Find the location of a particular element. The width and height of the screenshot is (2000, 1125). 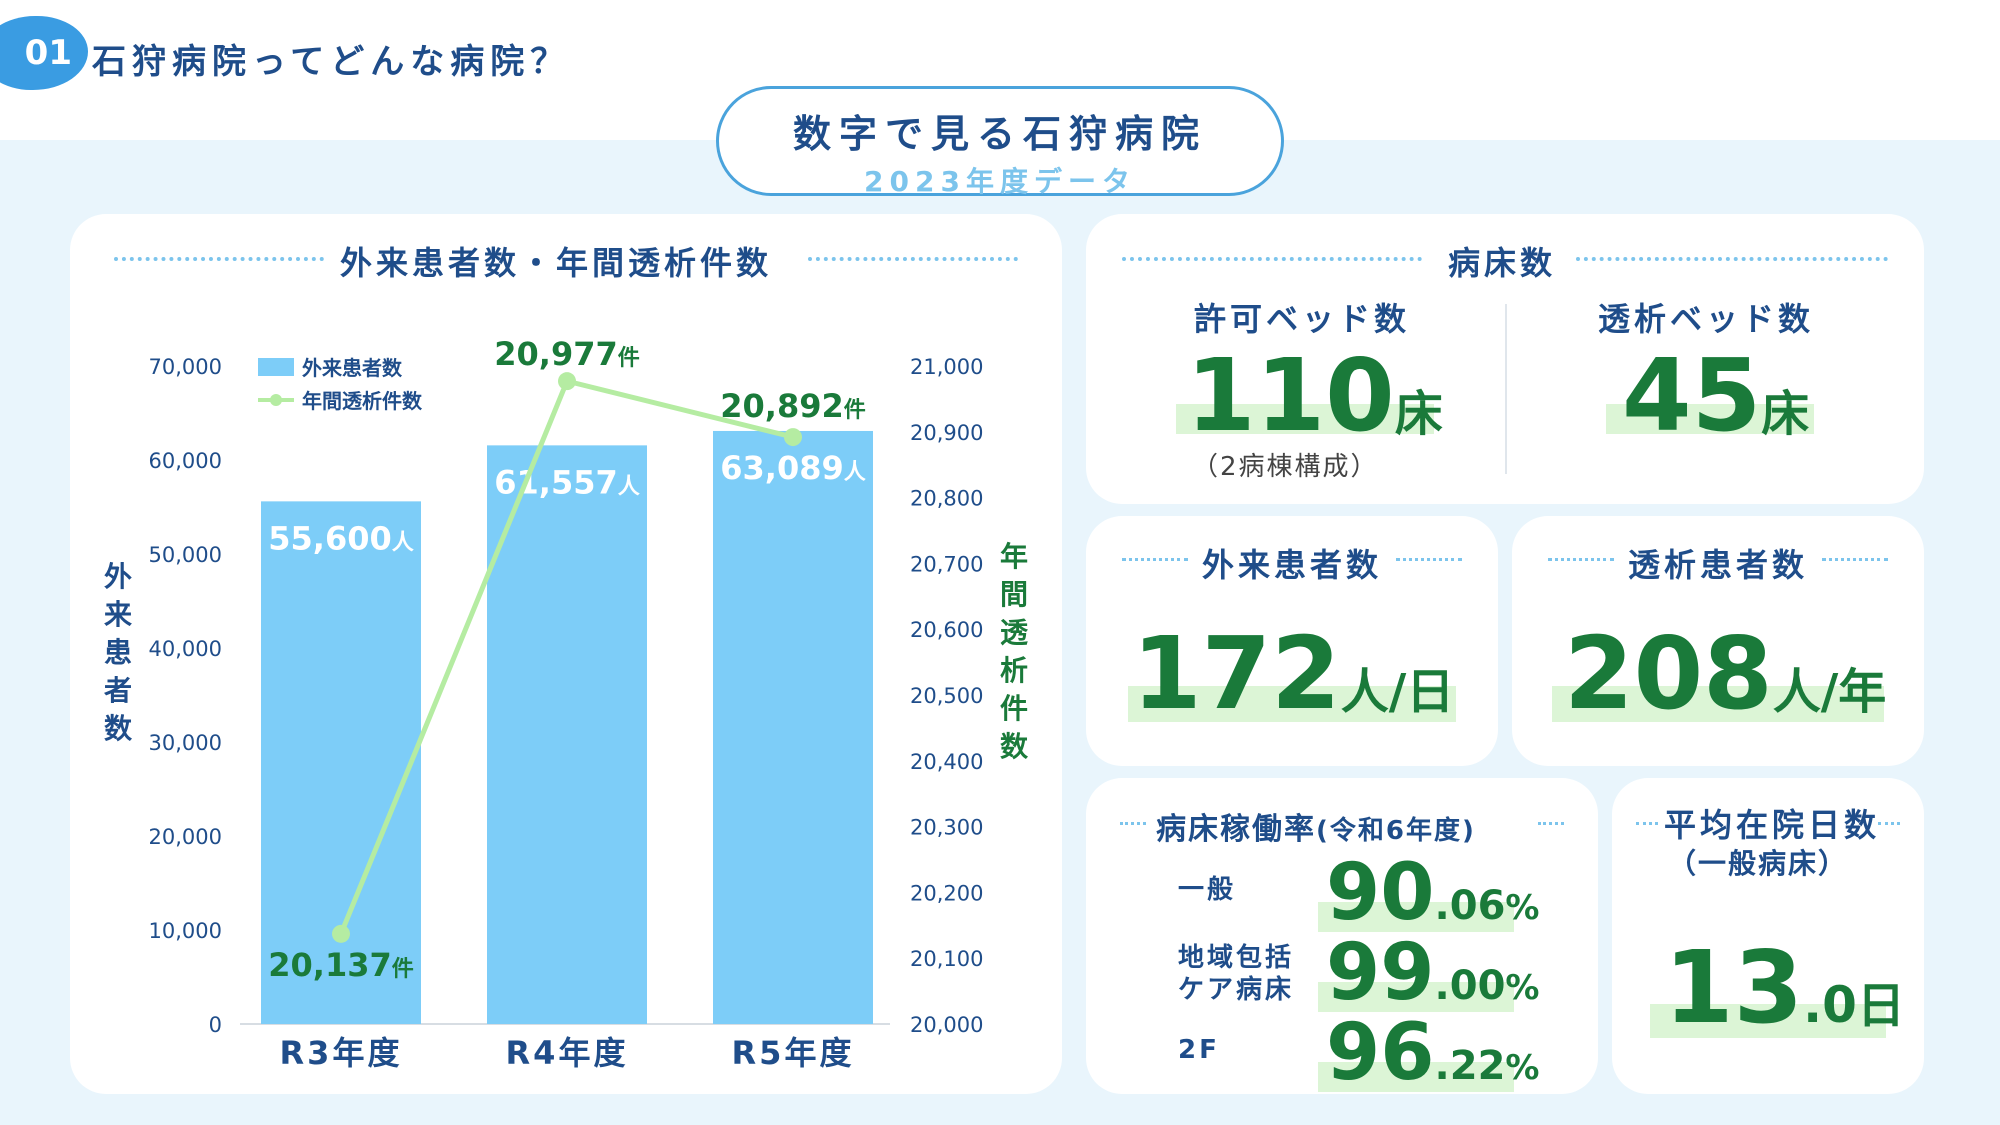

occupancy-dots-right is located at coordinates (1551, 823).